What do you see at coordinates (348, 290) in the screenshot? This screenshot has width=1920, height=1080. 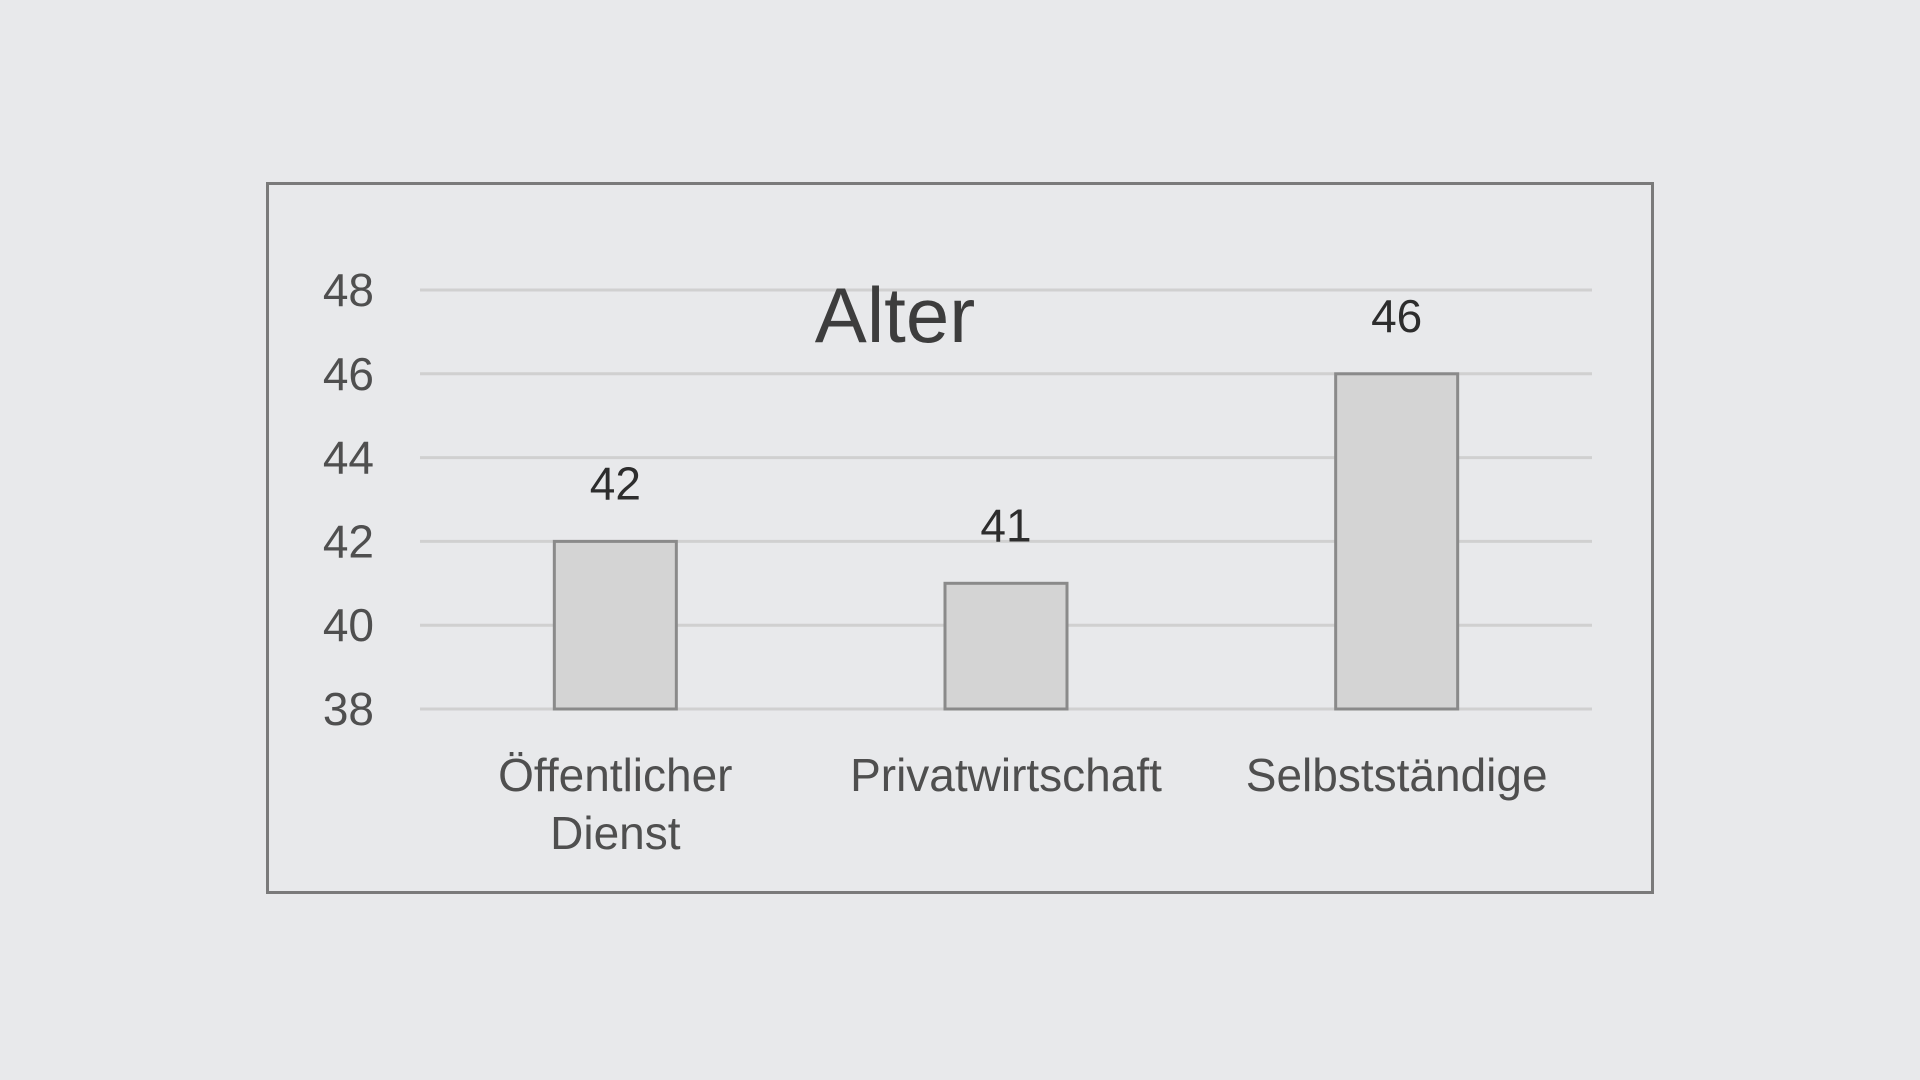 I see `y-tick-label: 48` at bounding box center [348, 290].